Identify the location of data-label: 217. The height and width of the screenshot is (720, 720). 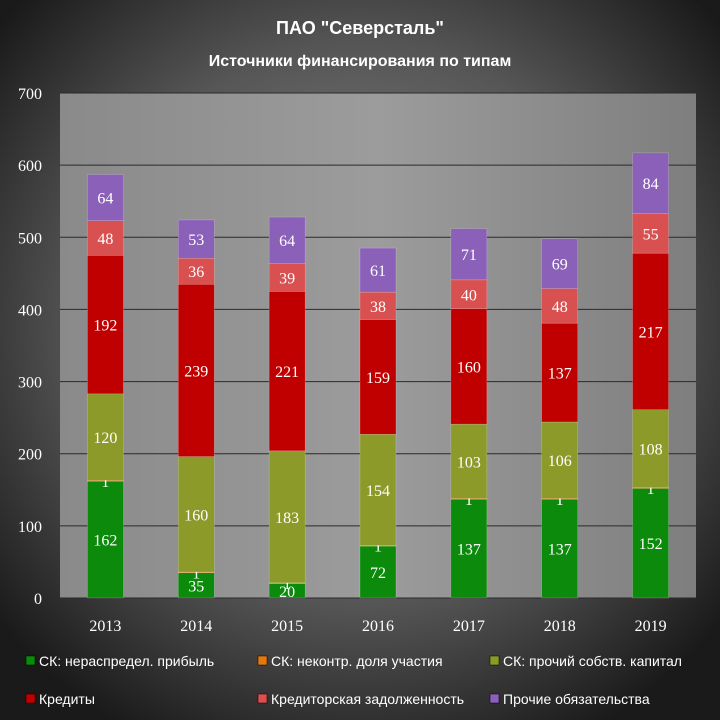
(651, 332).